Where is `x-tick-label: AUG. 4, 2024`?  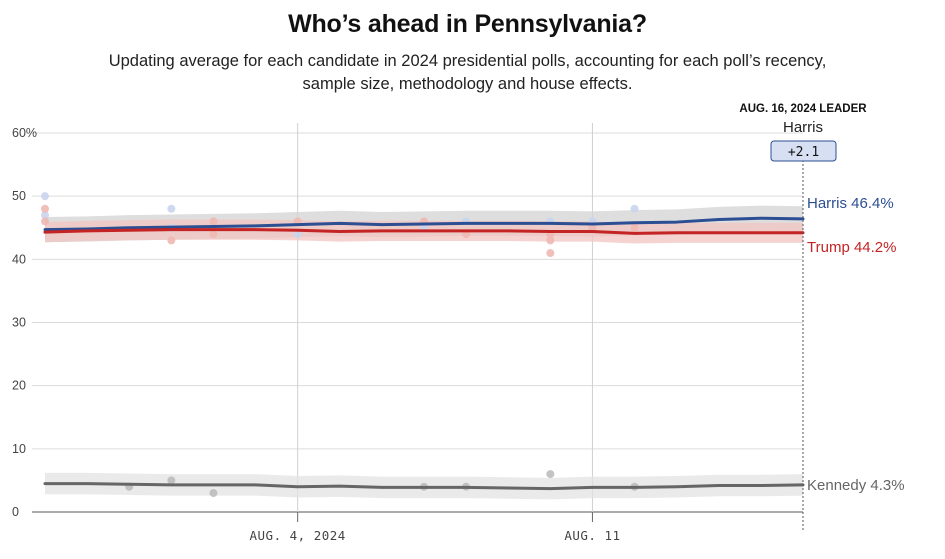 x-tick-label: AUG. 4, 2024 is located at coordinates (298, 535).